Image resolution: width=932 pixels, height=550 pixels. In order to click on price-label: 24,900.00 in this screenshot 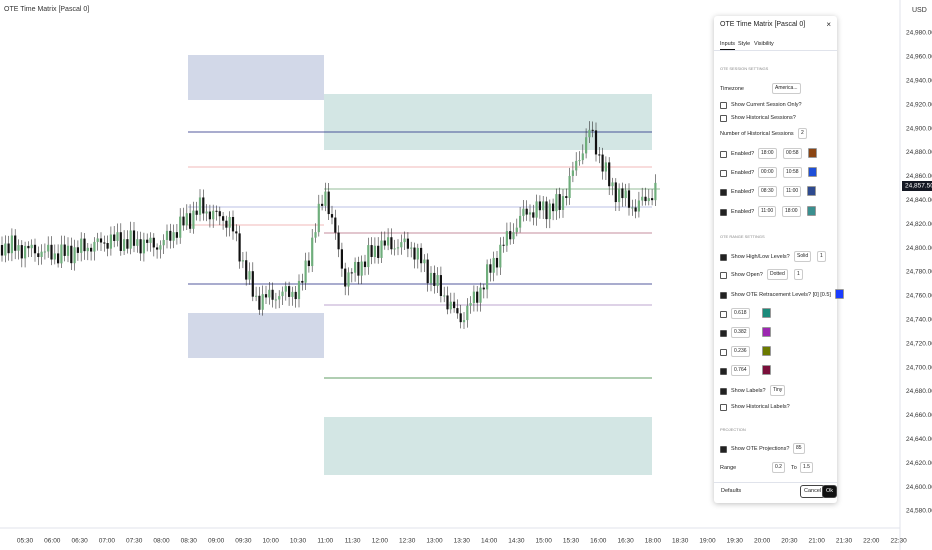, I will do `click(919, 128)`.